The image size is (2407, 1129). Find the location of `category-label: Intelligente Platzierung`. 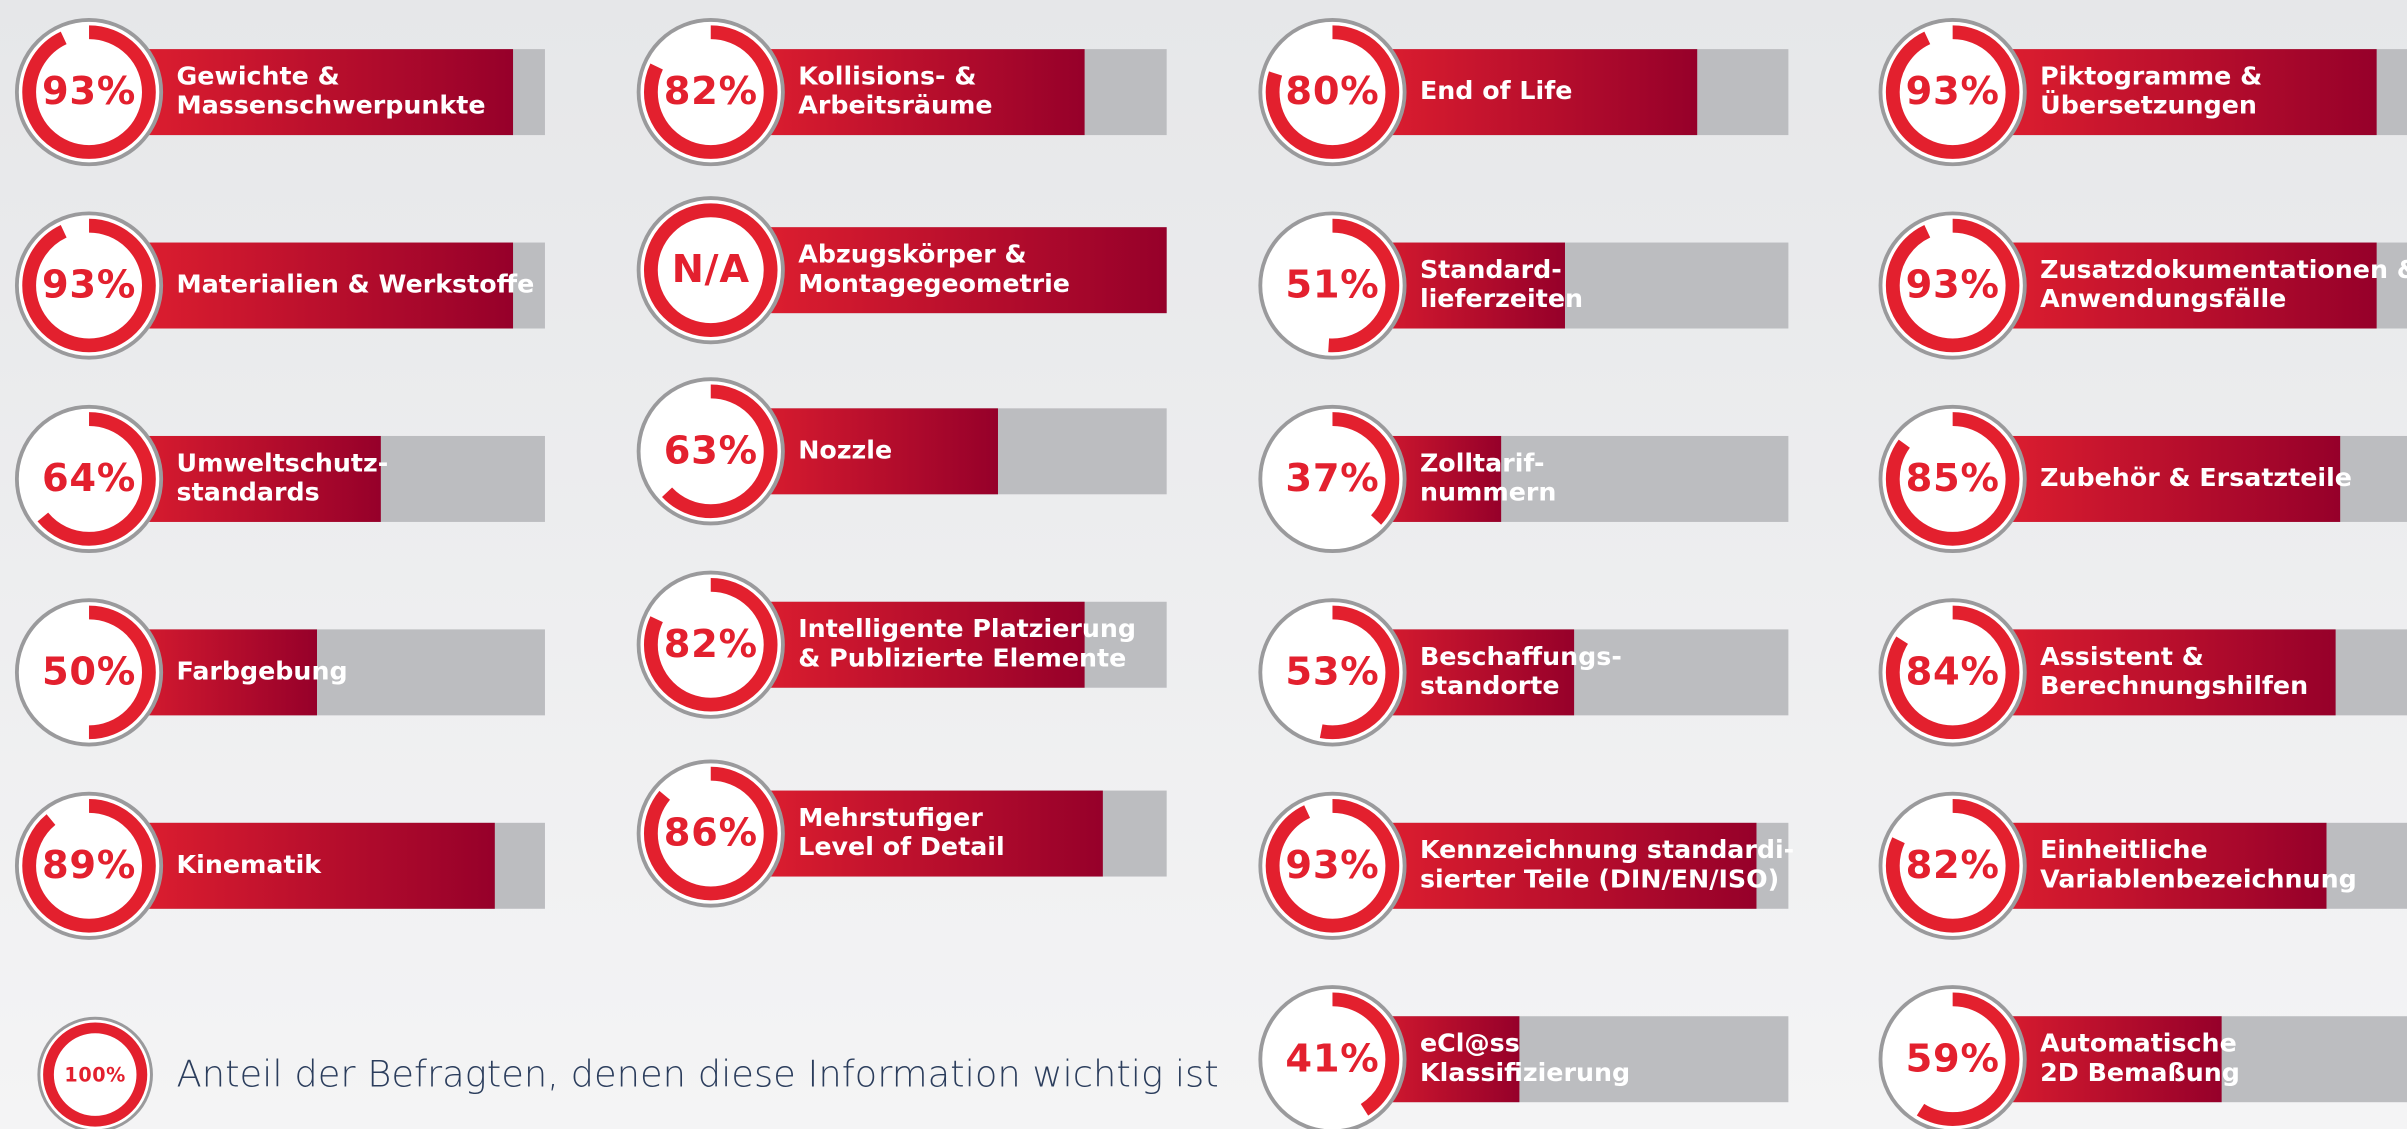

category-label: Intelligente Platzierung is located at coordinates (967, 628).